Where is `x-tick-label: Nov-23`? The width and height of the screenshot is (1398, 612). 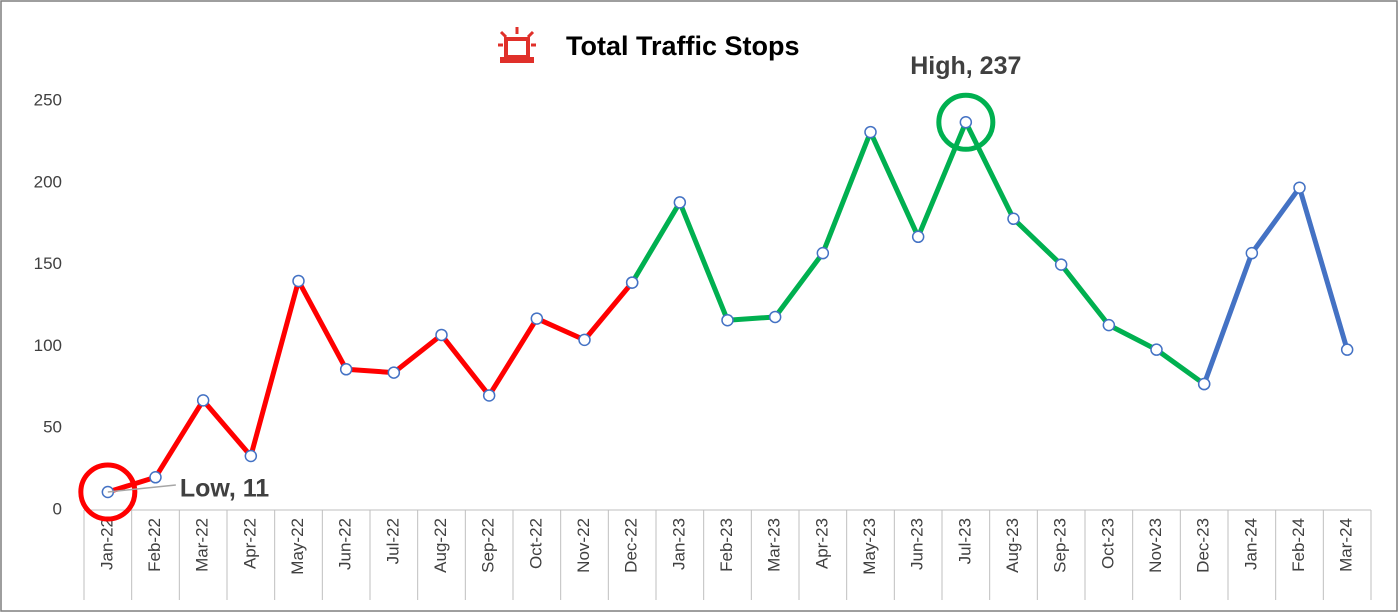 x-tick-label: Nov-23 is located at coordinates (1155, 545).